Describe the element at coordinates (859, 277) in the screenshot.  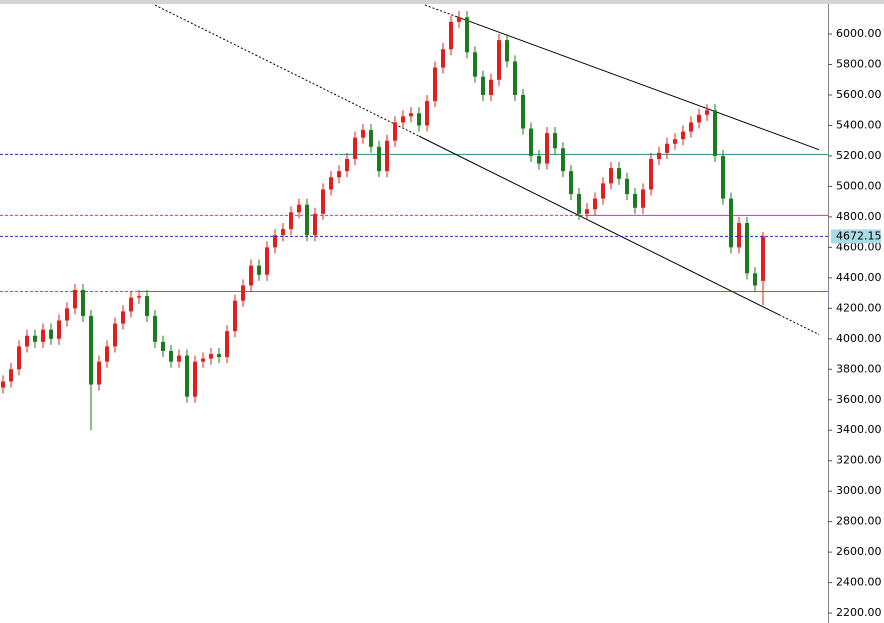
I see `y-tick-label: 4400.00` at that location.